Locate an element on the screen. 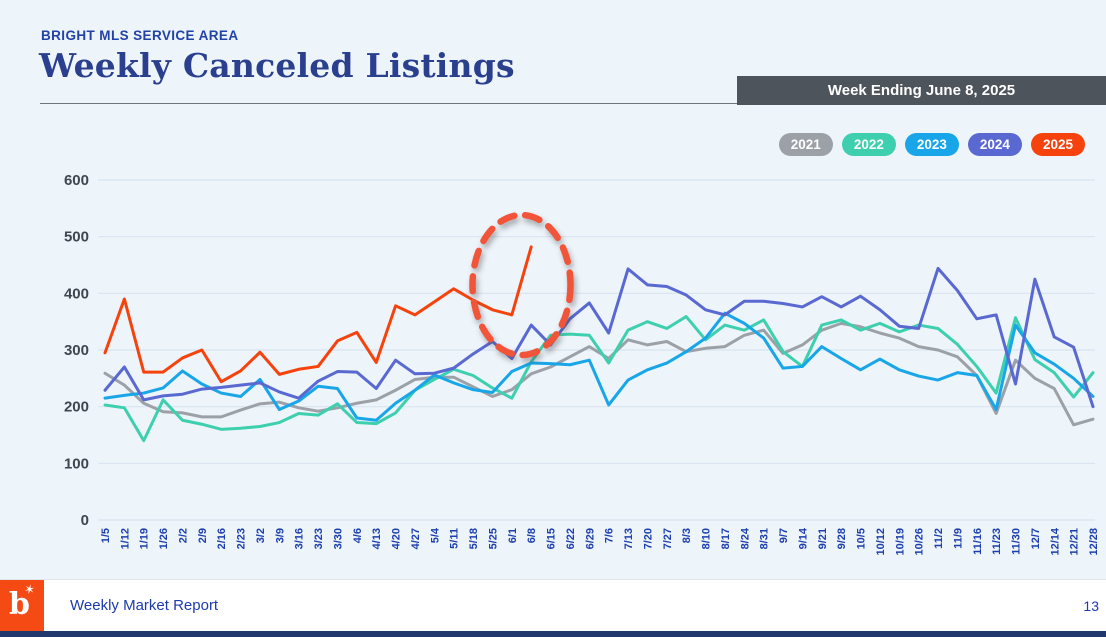  logo-letter: b is located at coordinates (19, 604).